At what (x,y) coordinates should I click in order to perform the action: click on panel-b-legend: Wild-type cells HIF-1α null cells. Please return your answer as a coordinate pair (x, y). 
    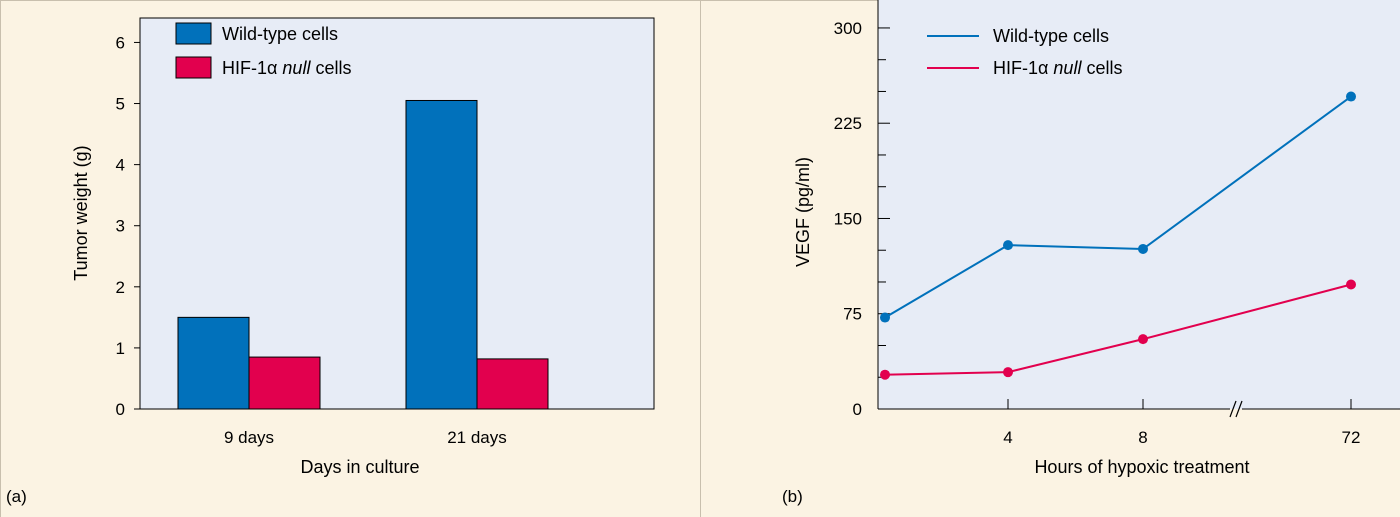
    Looking at the image, I should click on (1024, 52).